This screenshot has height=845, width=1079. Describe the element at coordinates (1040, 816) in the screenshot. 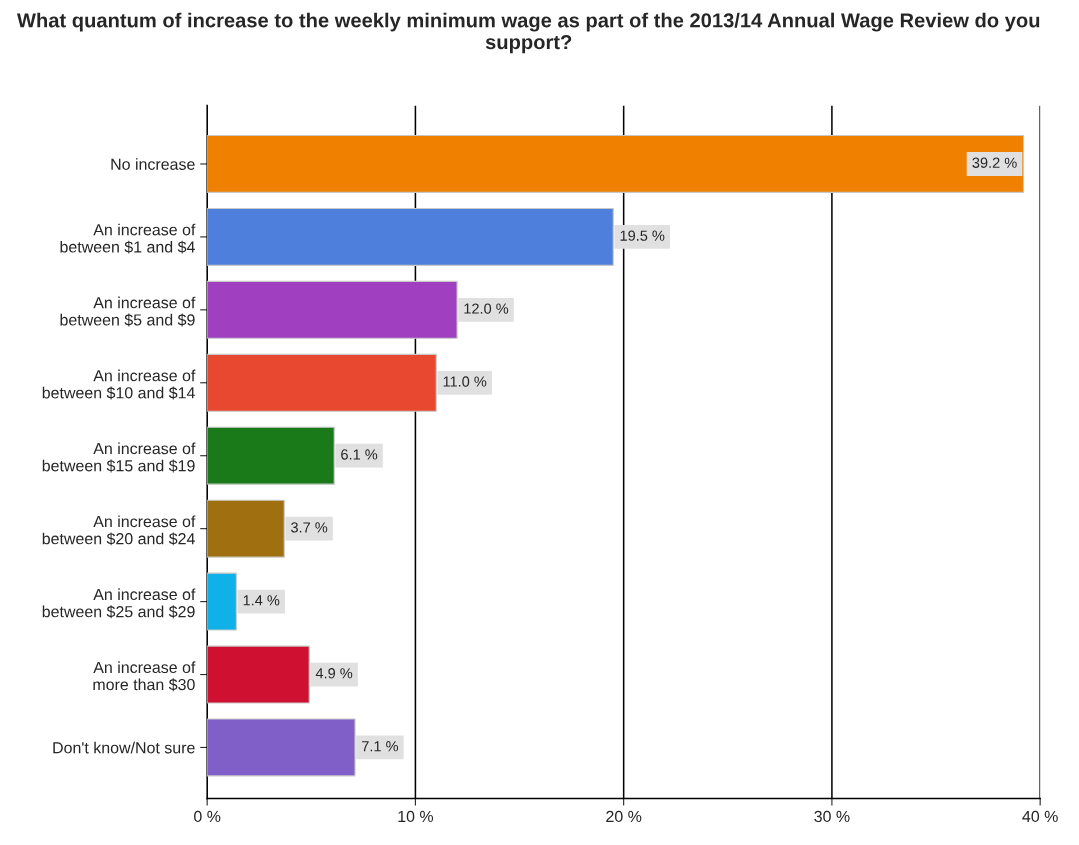

I see `x-tick-label: 40 %` at that location.